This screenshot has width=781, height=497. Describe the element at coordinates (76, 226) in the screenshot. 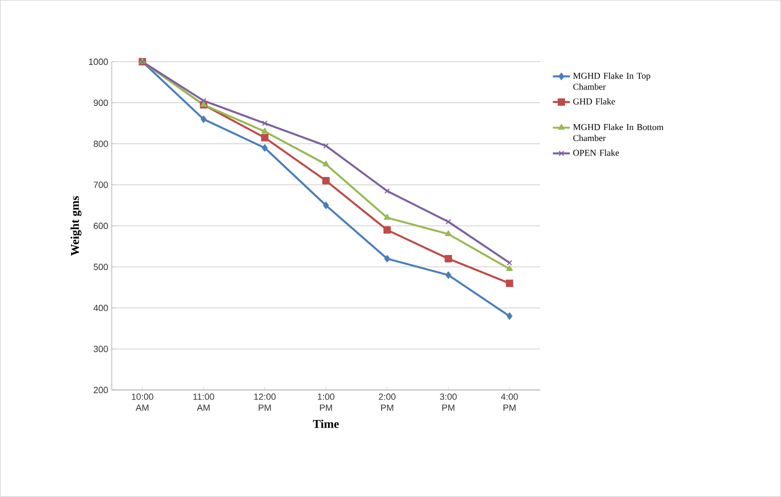

I see `y-axis-title: Weight gms` at that location.